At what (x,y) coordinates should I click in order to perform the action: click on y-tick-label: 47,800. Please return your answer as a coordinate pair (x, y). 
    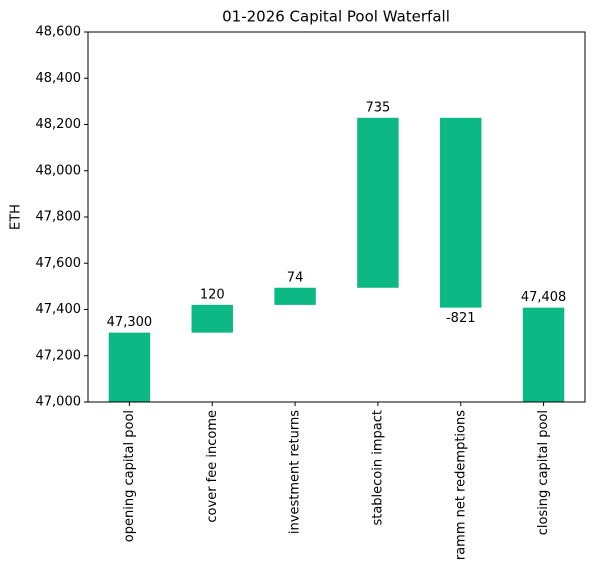
    Looking at the image, I should click on (59, 217).